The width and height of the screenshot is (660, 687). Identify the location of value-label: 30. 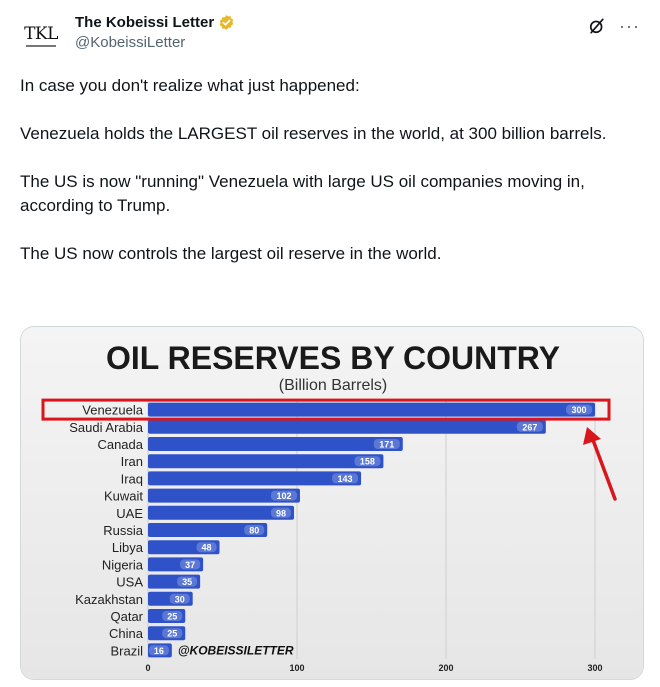
(180, 599).